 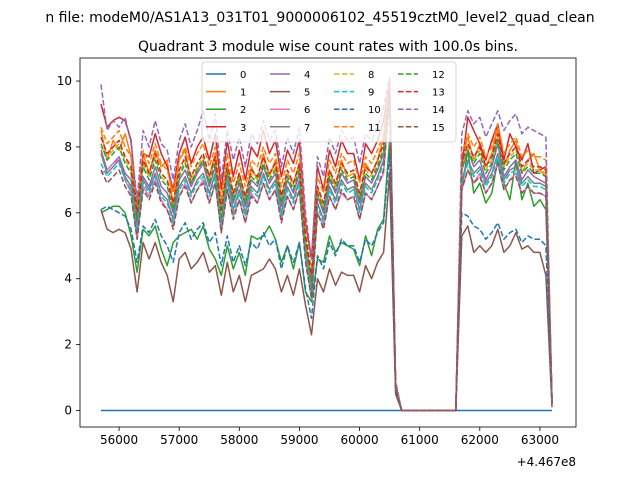 I want to click on y-tick-label: 8, so click(x=68, y=147).